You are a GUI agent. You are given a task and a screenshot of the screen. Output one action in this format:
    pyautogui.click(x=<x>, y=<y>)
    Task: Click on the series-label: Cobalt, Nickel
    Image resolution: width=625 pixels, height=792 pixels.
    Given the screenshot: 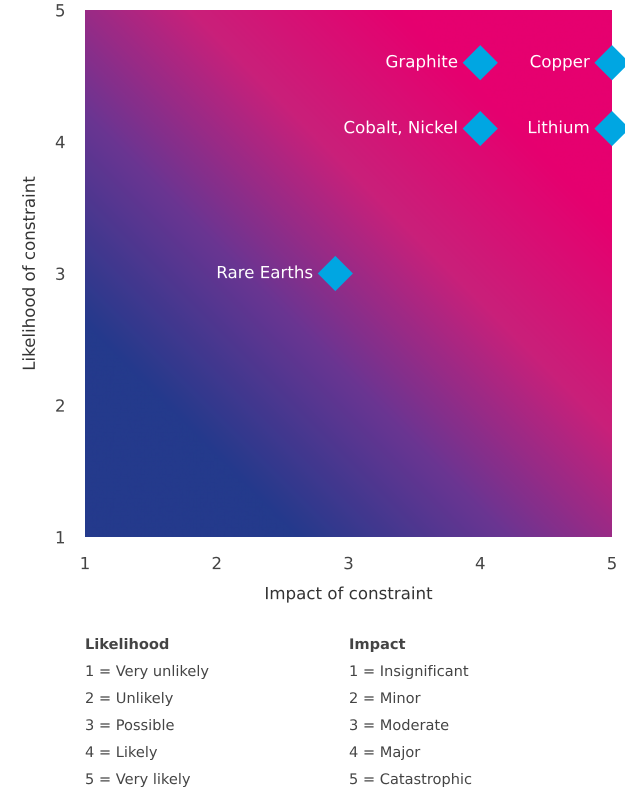 What is the action you would take?
    pyautogui.click(x=400, y=128)
    